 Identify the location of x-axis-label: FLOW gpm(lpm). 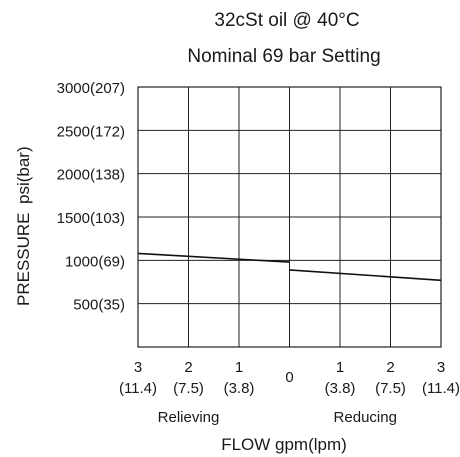
(284, 444).